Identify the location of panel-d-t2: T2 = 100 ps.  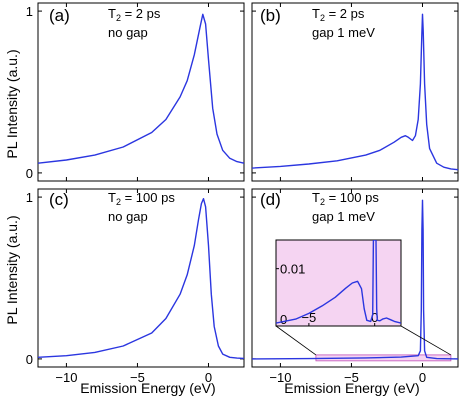
(345, 198).